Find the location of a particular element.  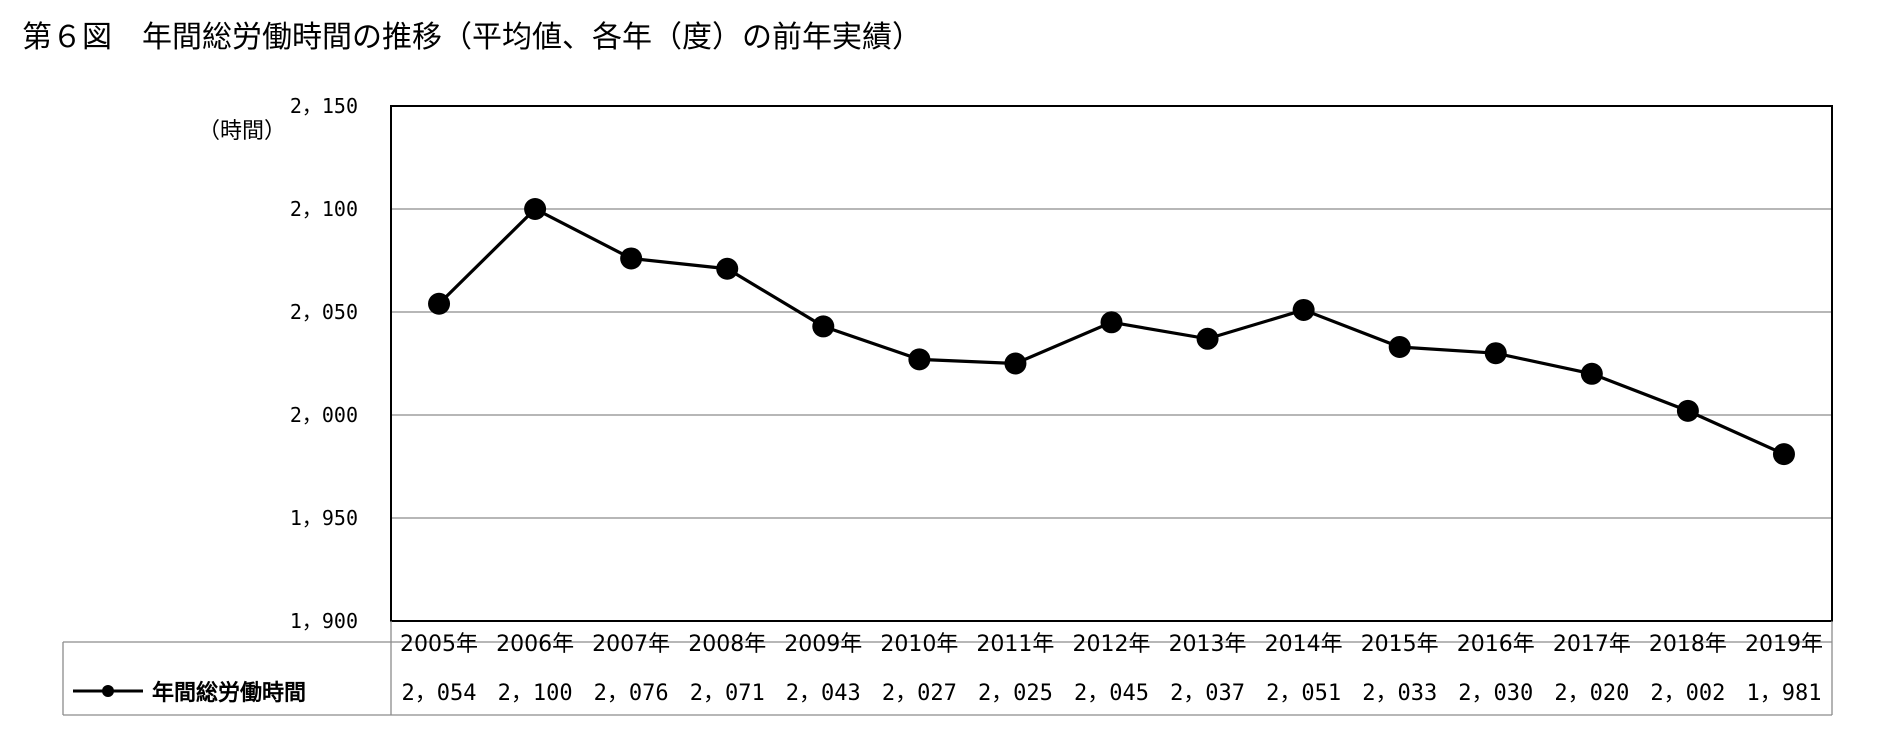

page-title: 第６図 年間総労働時間の推移（平均値、各年（度）の前年実績） is located at coordinates (472, 37).